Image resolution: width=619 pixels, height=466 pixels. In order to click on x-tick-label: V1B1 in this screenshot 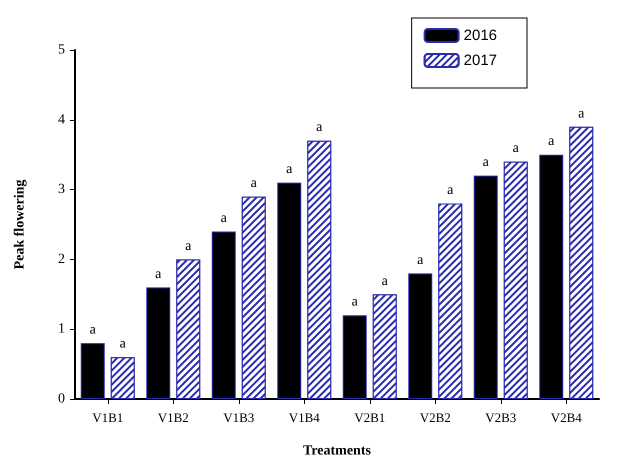, I will do `click(108, 417)`.